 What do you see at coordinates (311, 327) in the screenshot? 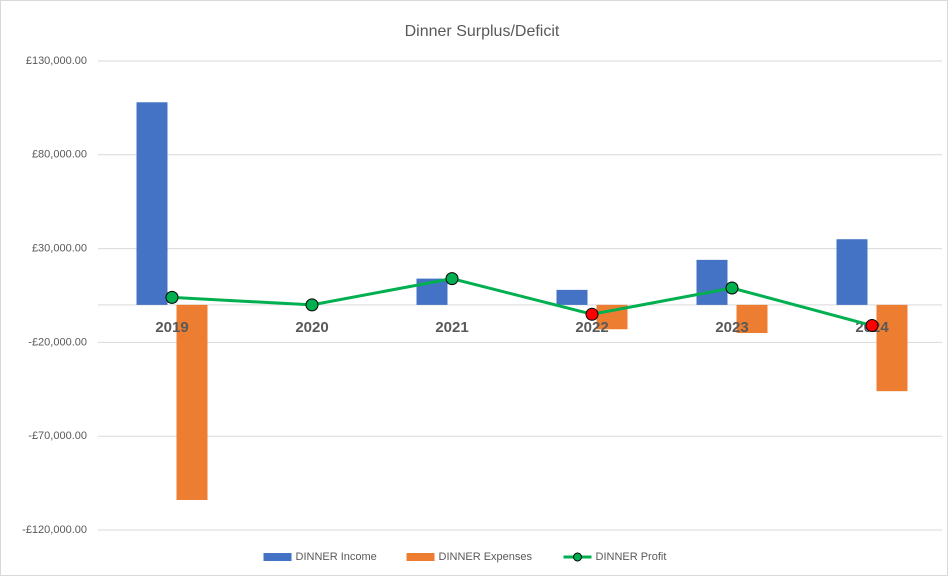
I see `x-tick-label: 2020` at bounding box center [311, 327].